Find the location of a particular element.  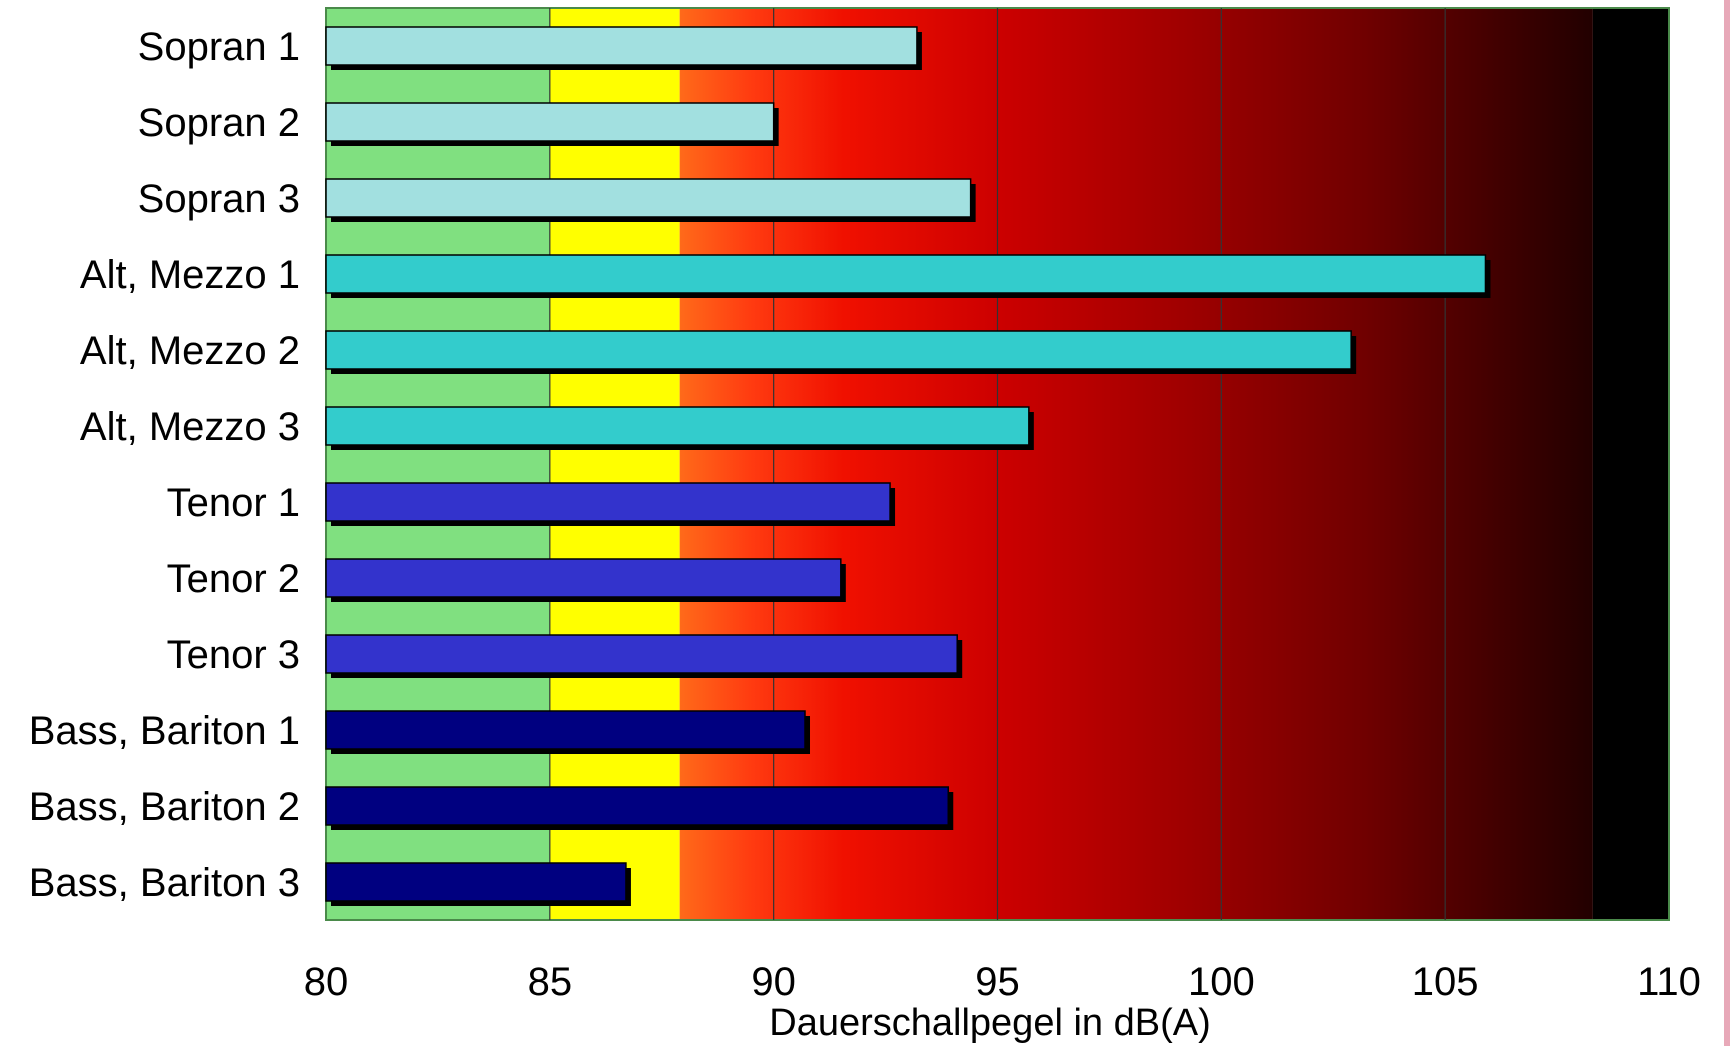

category-label: Bass, Bariton 3 is located at coordinates (164, 883).